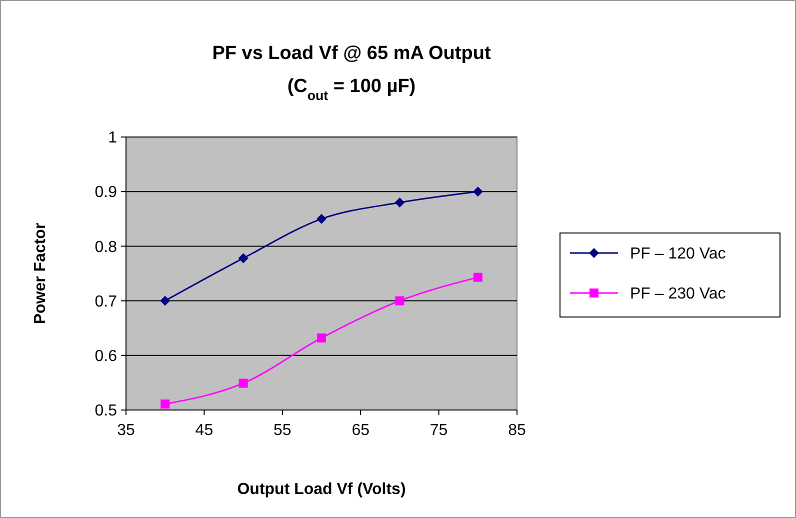 This screenshot has height=518, width=796. I want to click on x-tick-label: 65, so click(361, 430).